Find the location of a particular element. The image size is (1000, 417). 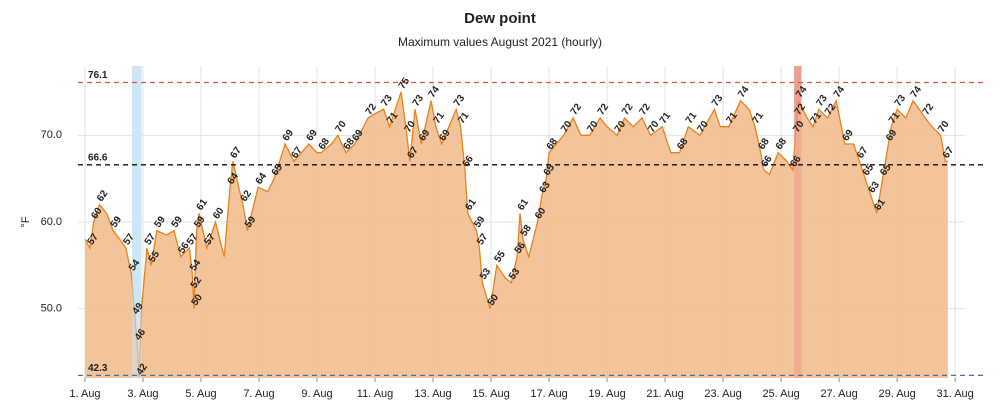

x-tick-label: 19. Aug is located at coordinates (606, 394).